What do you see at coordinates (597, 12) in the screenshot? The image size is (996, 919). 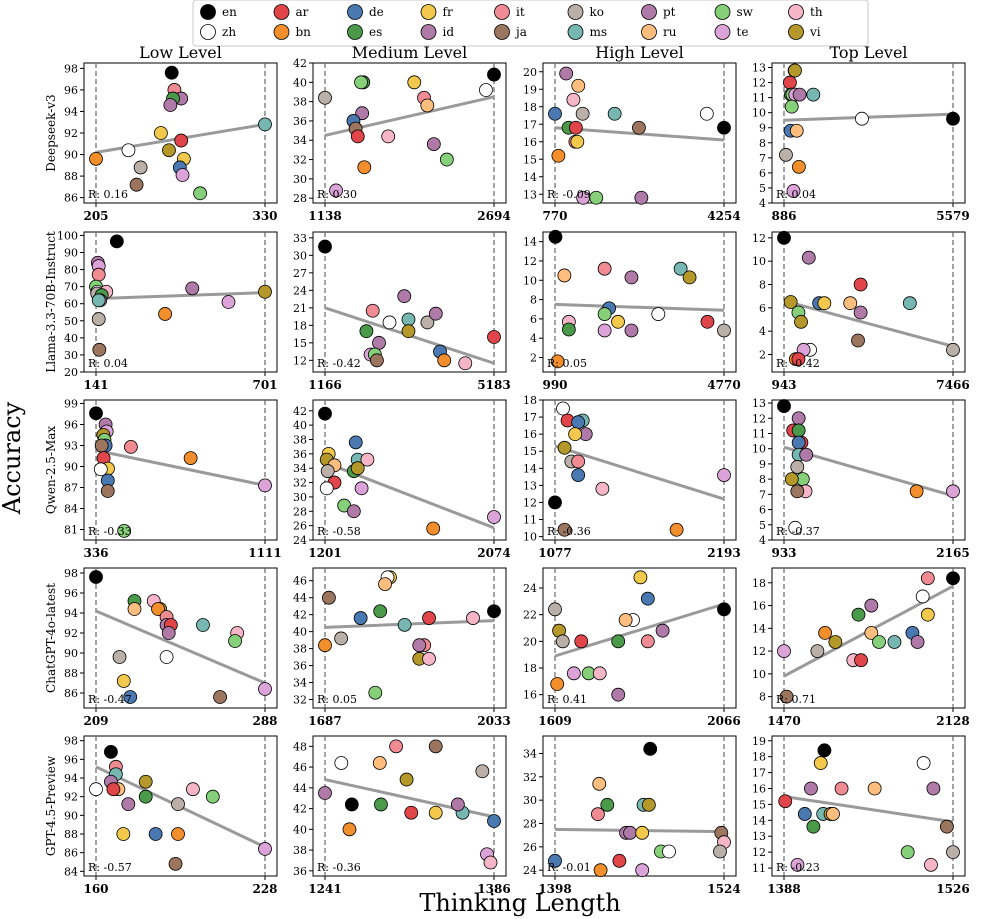 I see `legend-label-ko: ko` at bounding box center [597, 12].